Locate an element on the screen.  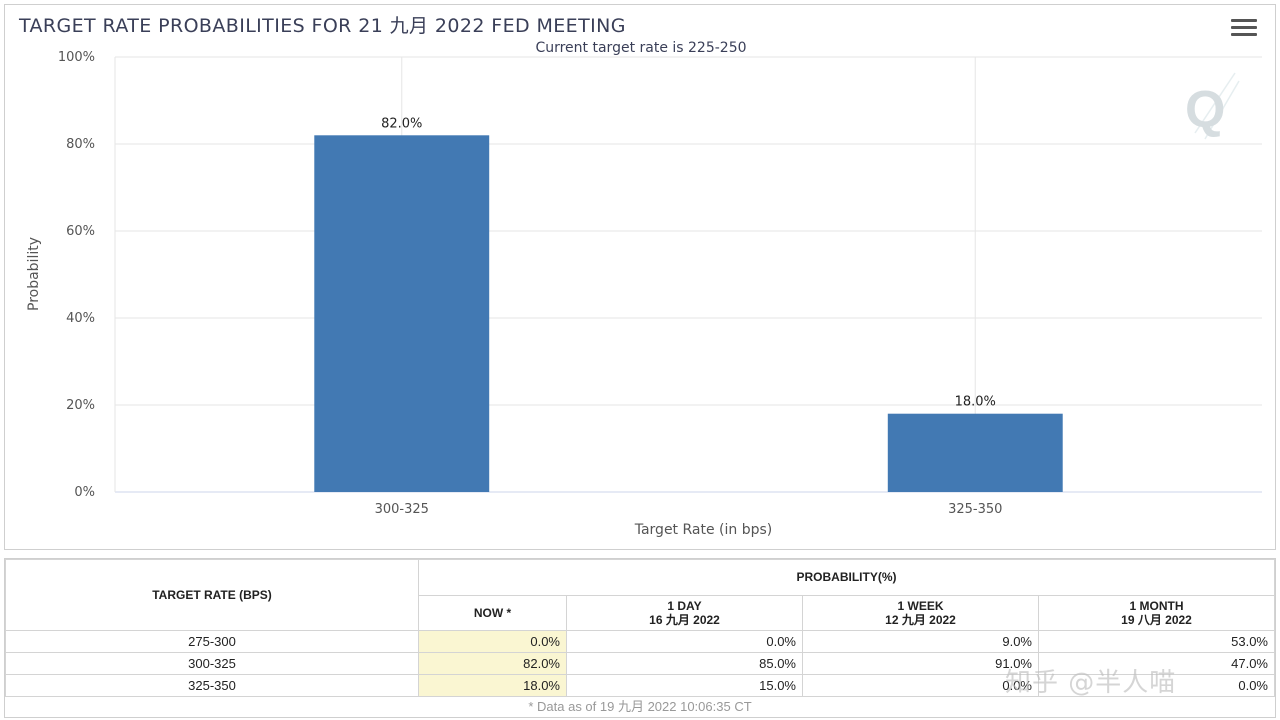
table-row: 325-350 18.0% 15.0% 0.0% 0.0% is located at coordinates (640, 685).